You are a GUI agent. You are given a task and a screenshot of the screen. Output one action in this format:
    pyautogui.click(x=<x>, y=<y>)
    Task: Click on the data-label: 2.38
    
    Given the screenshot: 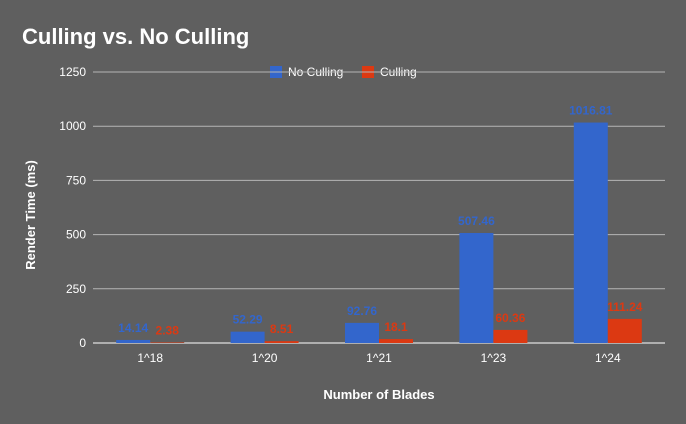 What is the action you would take?
    pyautogui.click(x=168, y=330)
    